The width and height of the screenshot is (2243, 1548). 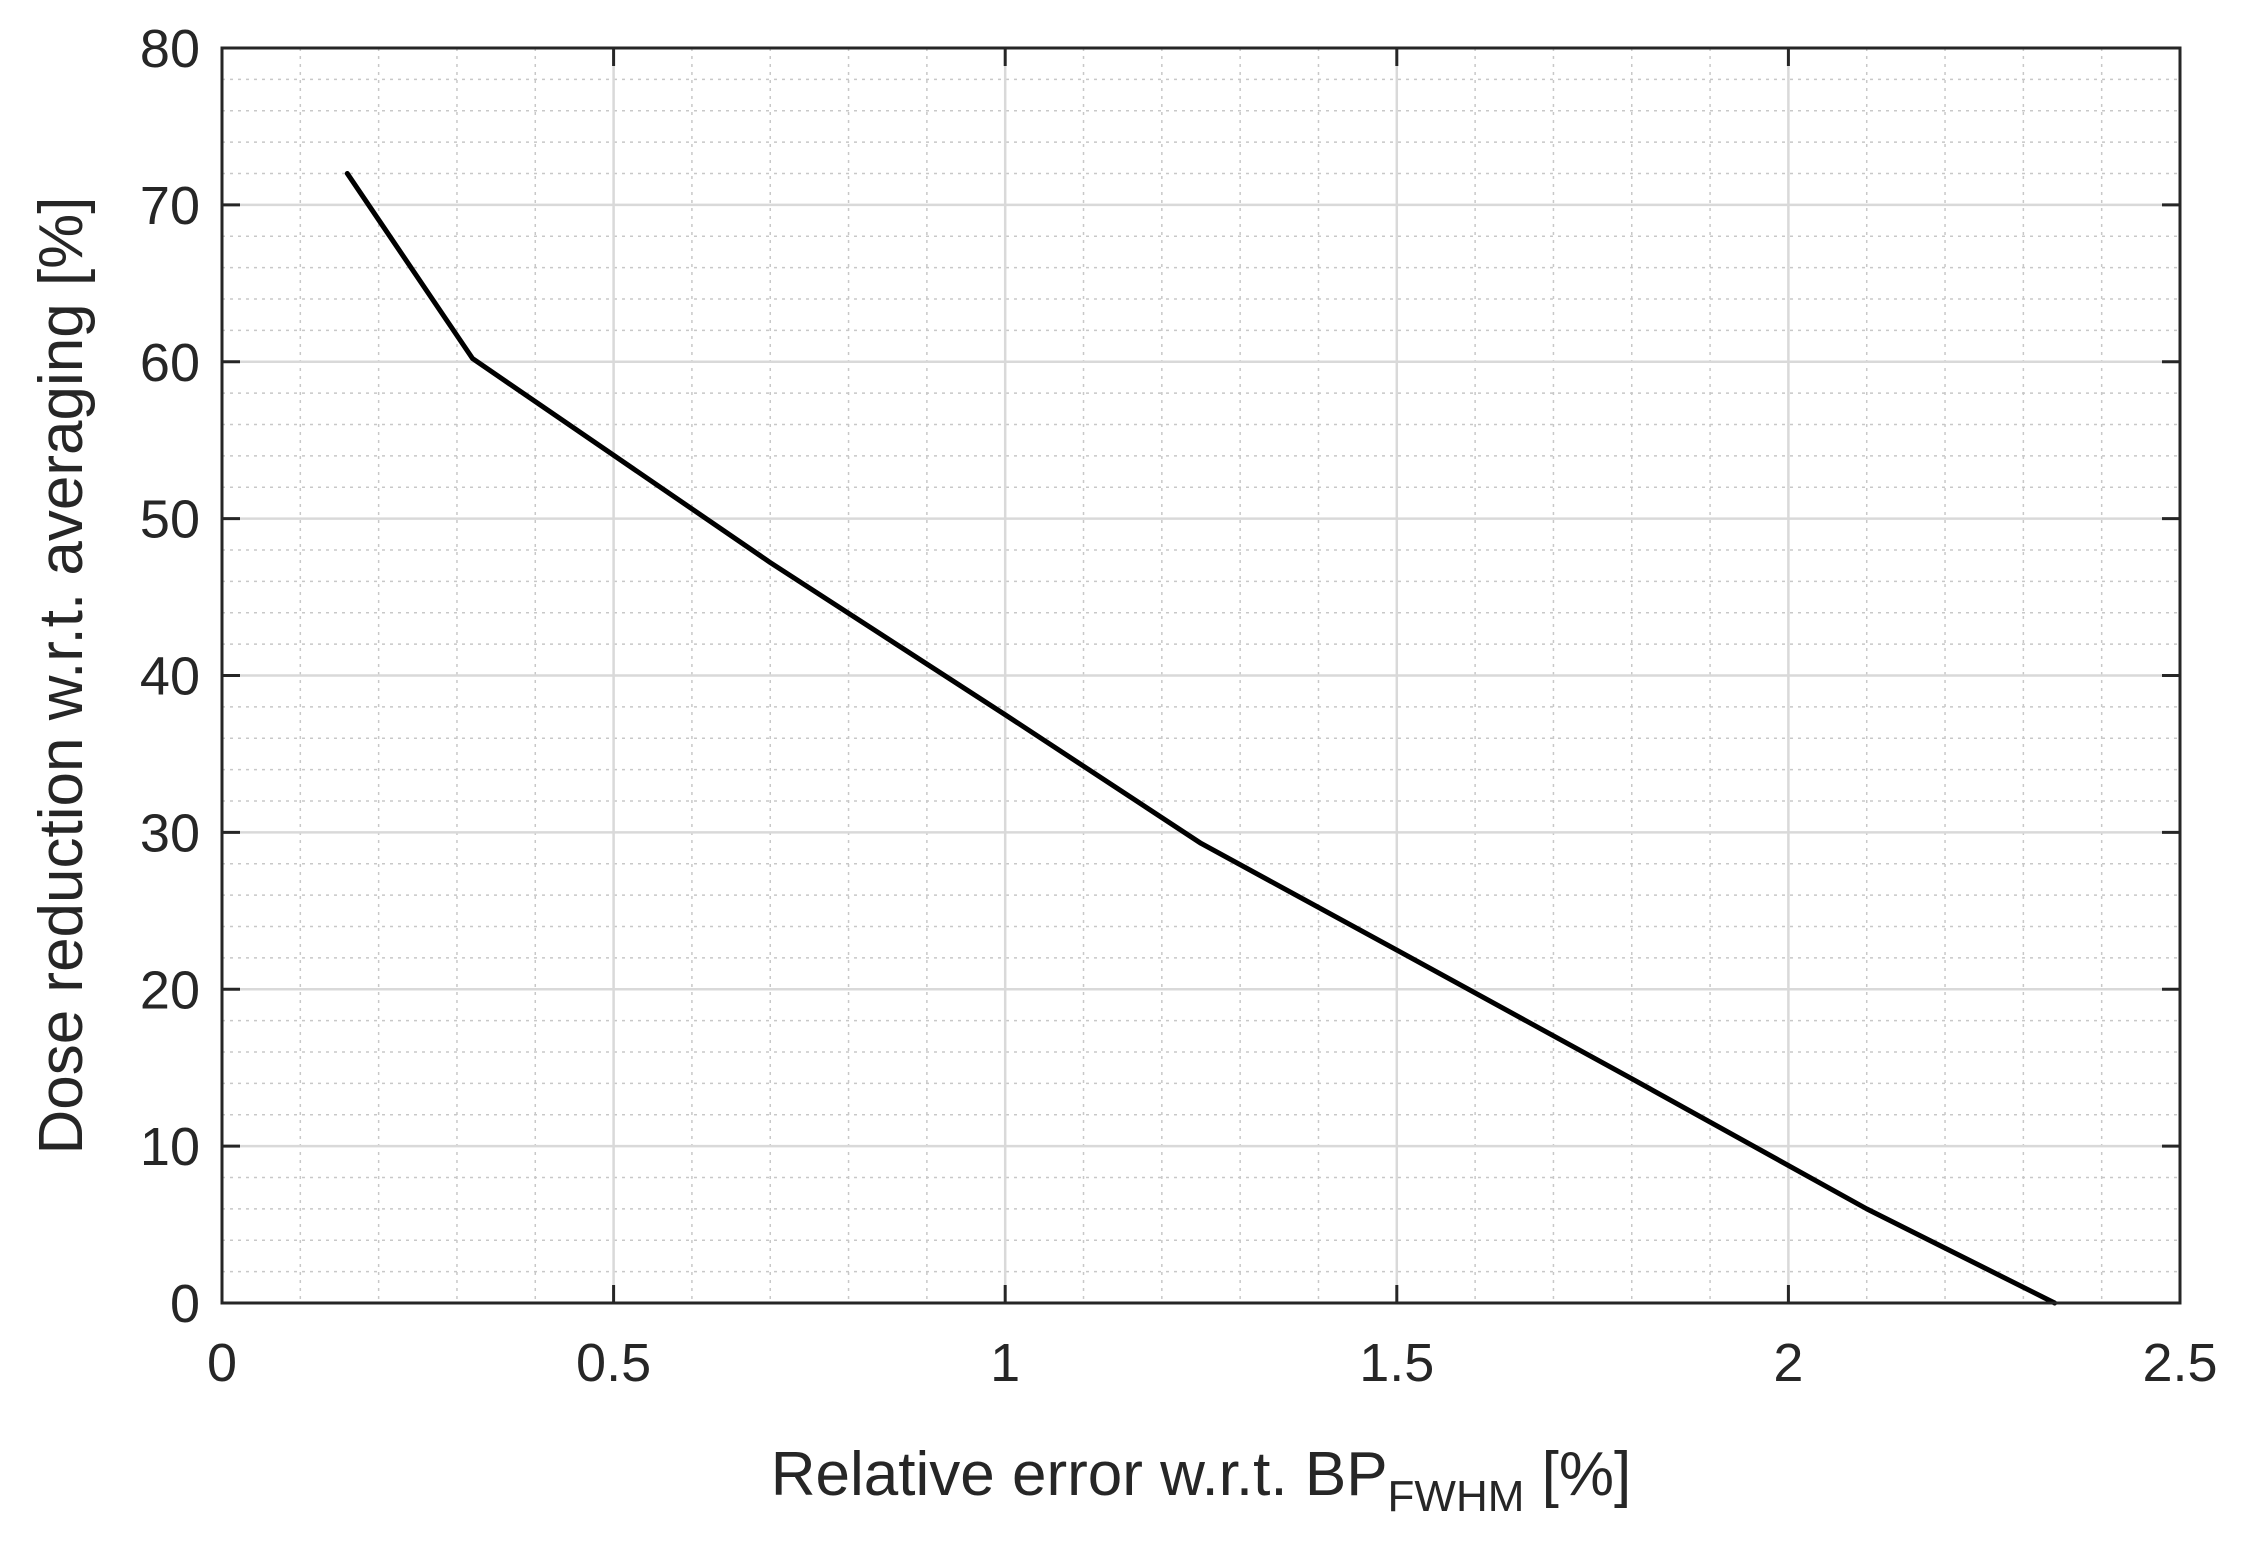 I want to click on x-tick-label: 1, so click(x=1005, y=1363).